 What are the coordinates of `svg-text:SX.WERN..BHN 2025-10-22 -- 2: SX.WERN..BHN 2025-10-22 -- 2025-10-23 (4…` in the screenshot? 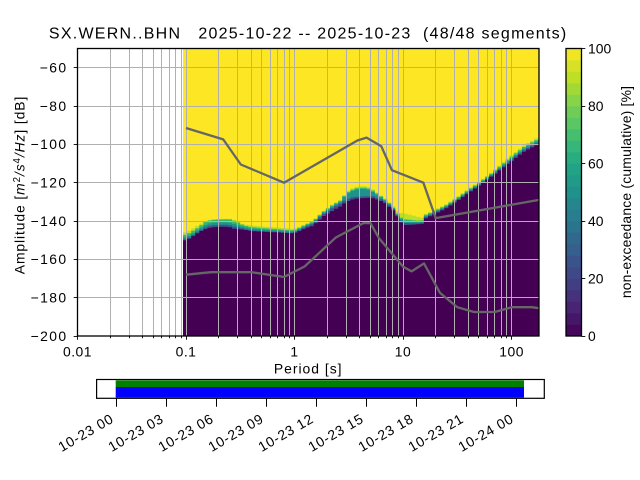 It's located at (308, 34).